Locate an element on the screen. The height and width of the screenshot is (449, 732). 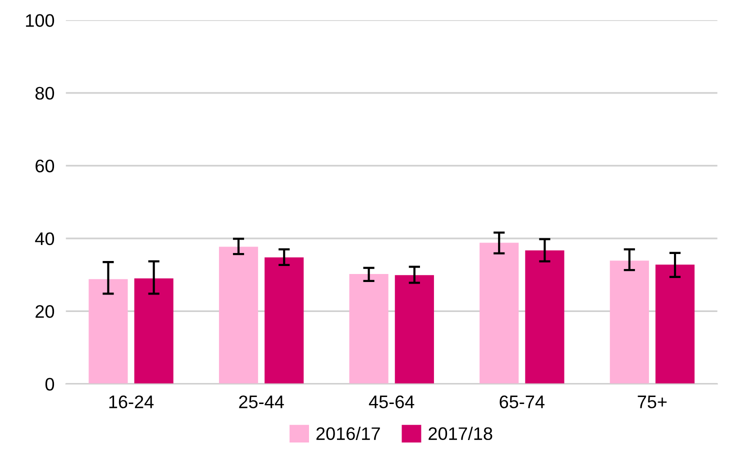
x-tick-label: 45-64 is located at coordinates (391, 401).